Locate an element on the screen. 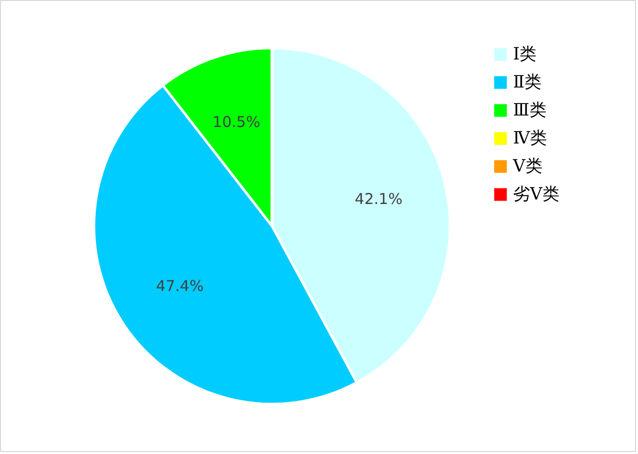 The height and width of the screenshot is (454, 638). data-label: 10.5% is located at coordinates (236, 121).